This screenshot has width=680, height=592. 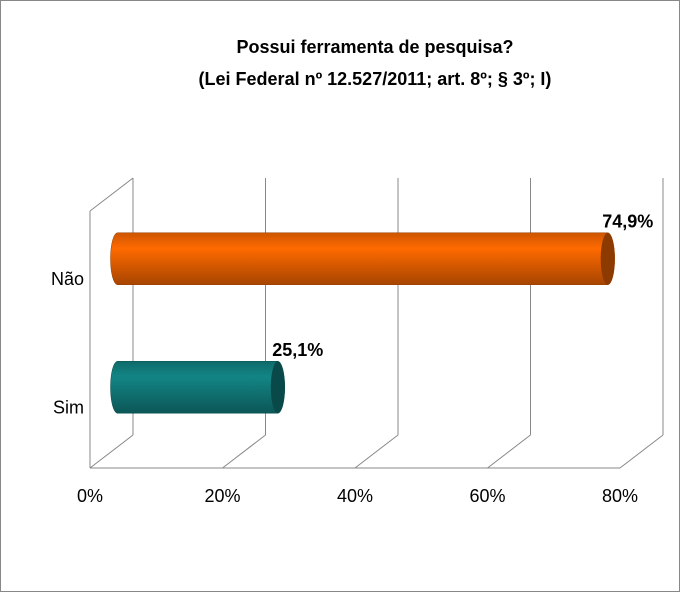 I want to click on x-tick-label: 0%, so click(x=90, y=496).